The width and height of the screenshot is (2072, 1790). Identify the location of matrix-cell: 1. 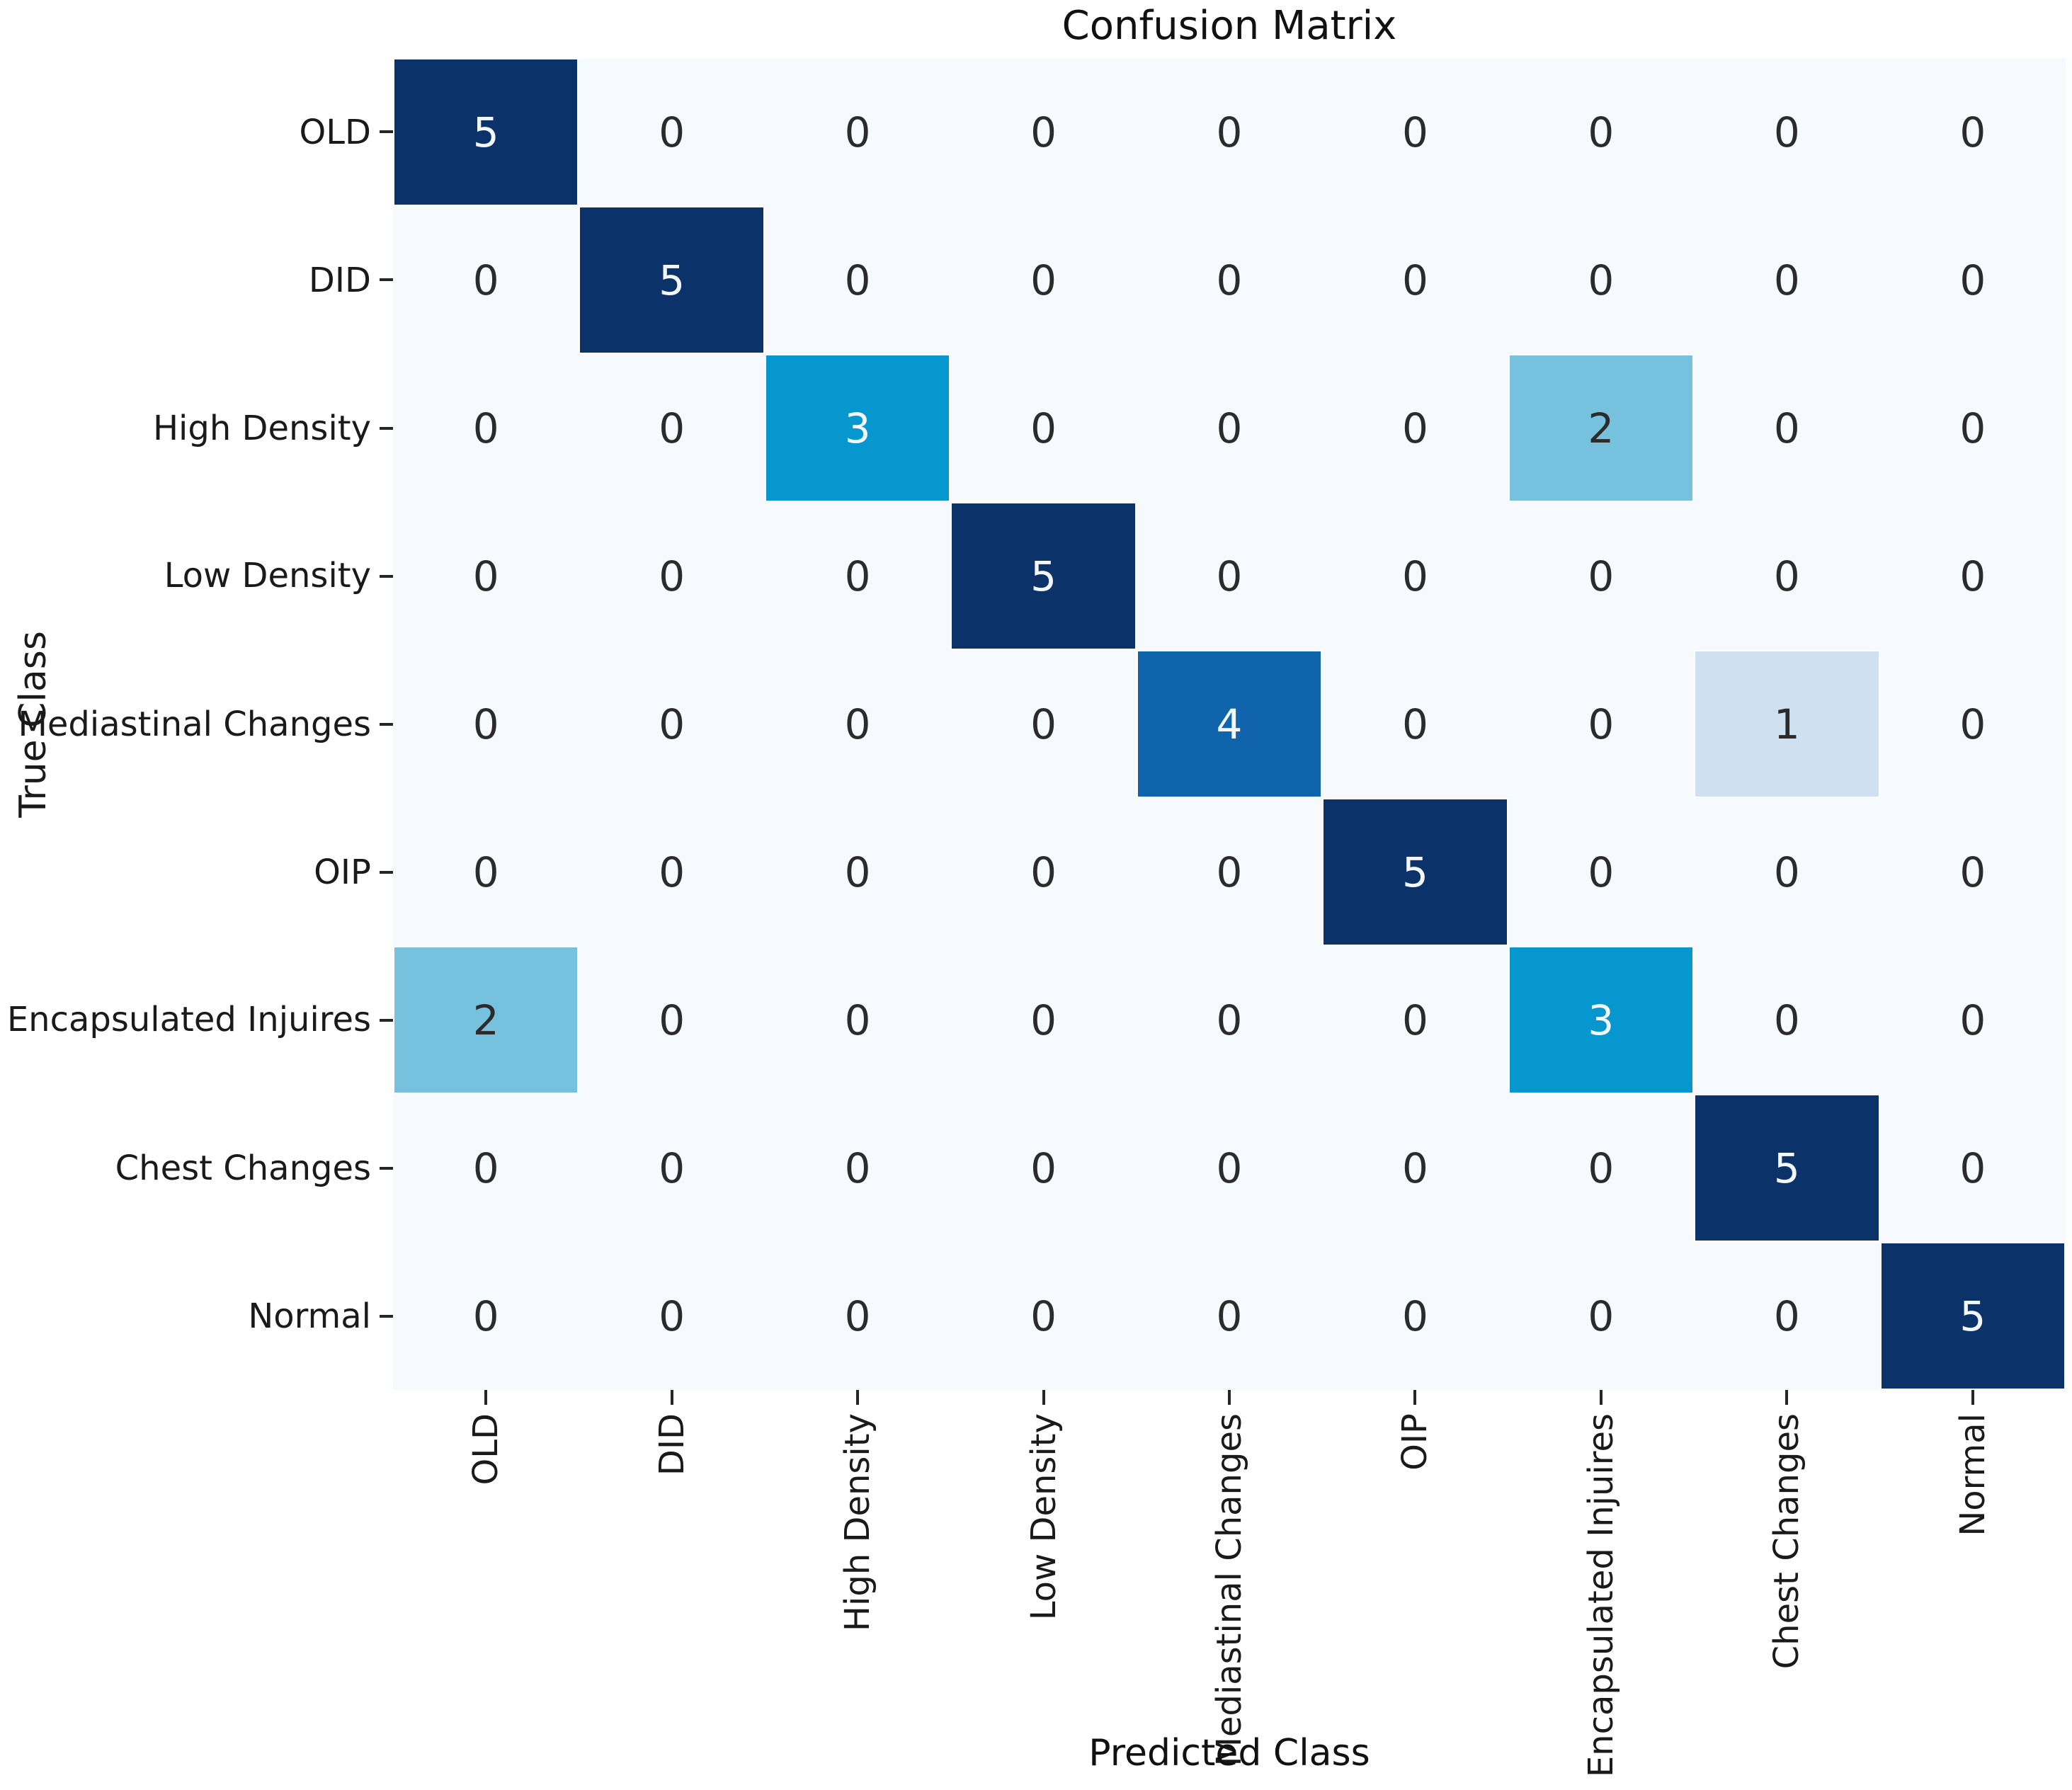
(1787, 724).